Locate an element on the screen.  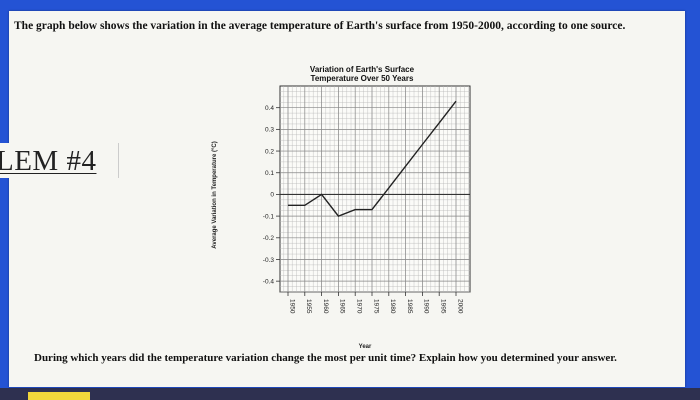
chart-title-line2: Temperature Over 50 Years is located at coordinates (362, 78).